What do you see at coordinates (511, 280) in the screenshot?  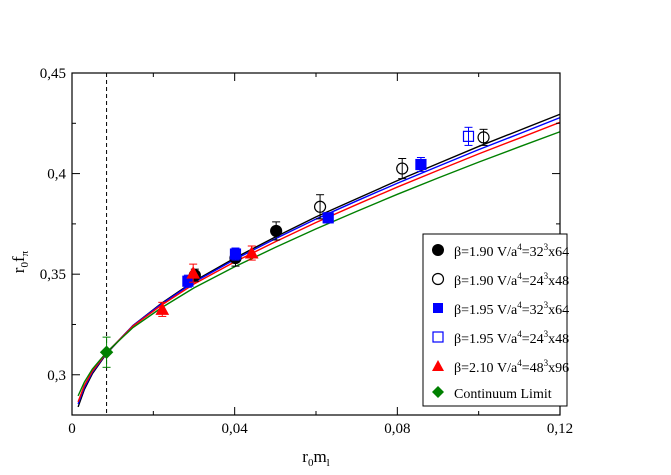 I see `legend-entry-b190-24: β=1.90 V/a4=243x48` at bounding box center [511, 280].